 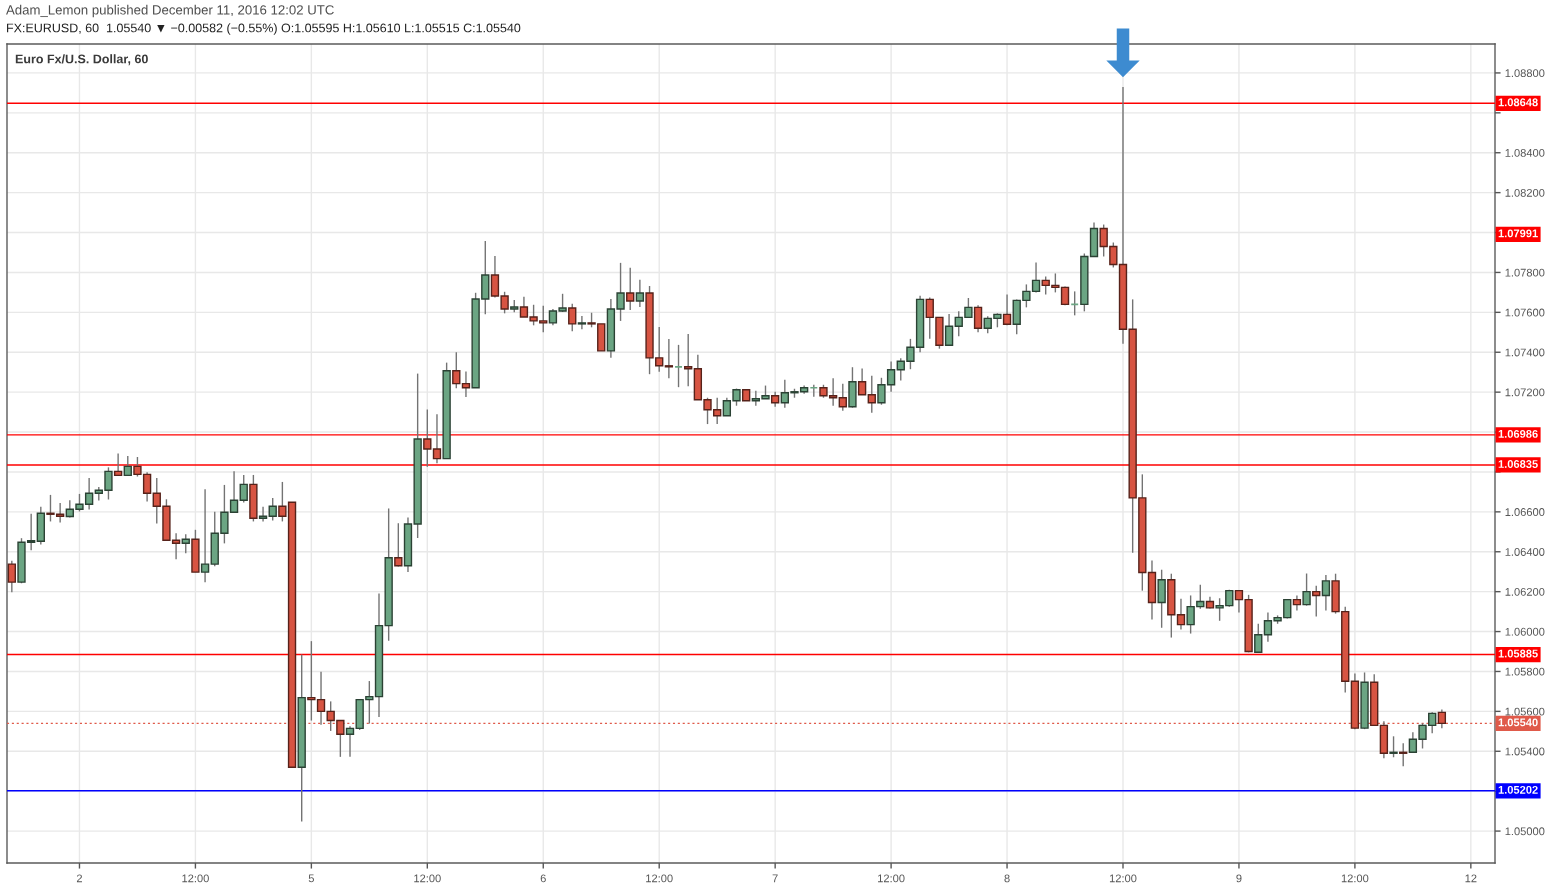 I want to click on x-tick-label: 9, so click(x=1239, y=878).